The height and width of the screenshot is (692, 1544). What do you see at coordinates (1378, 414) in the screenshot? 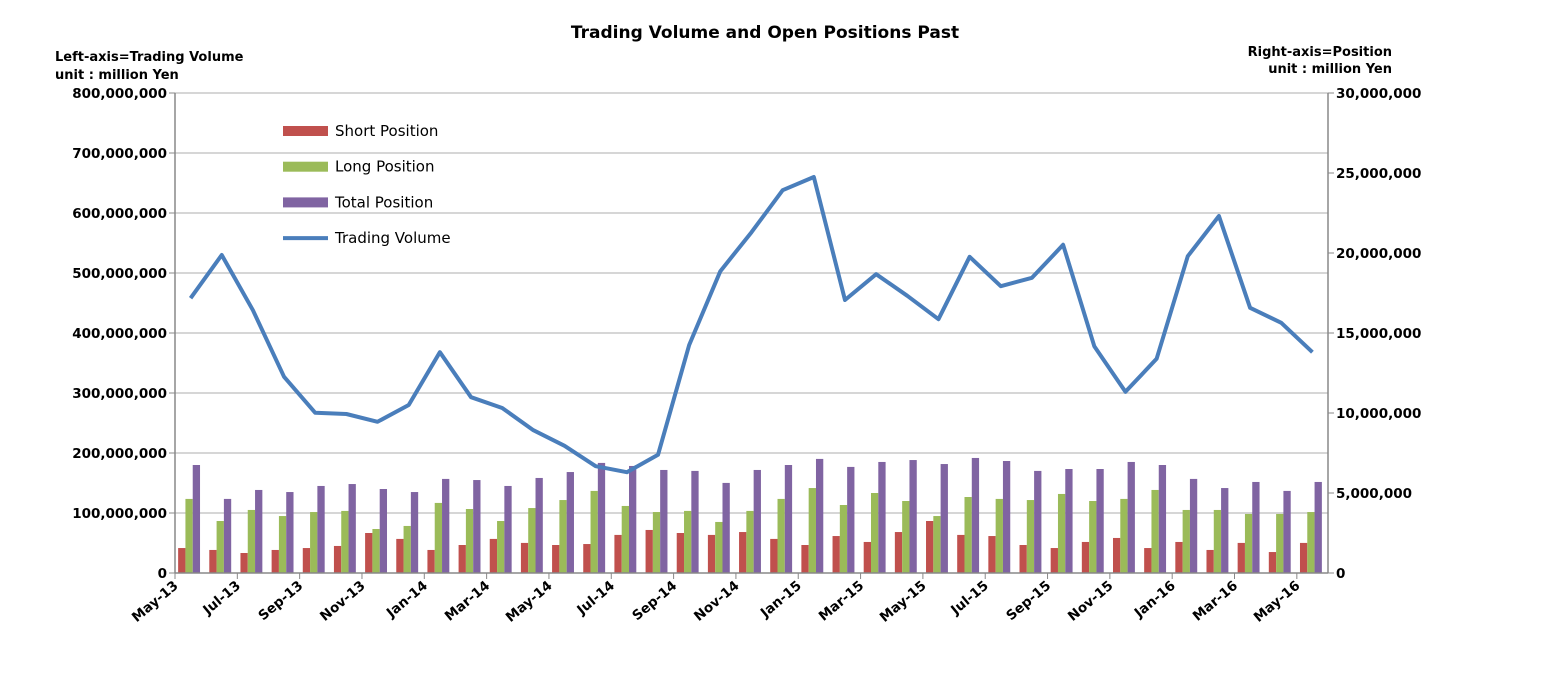
I see `right-axis-tick-label: 10,000,000` at bounding box center [1378, 414].